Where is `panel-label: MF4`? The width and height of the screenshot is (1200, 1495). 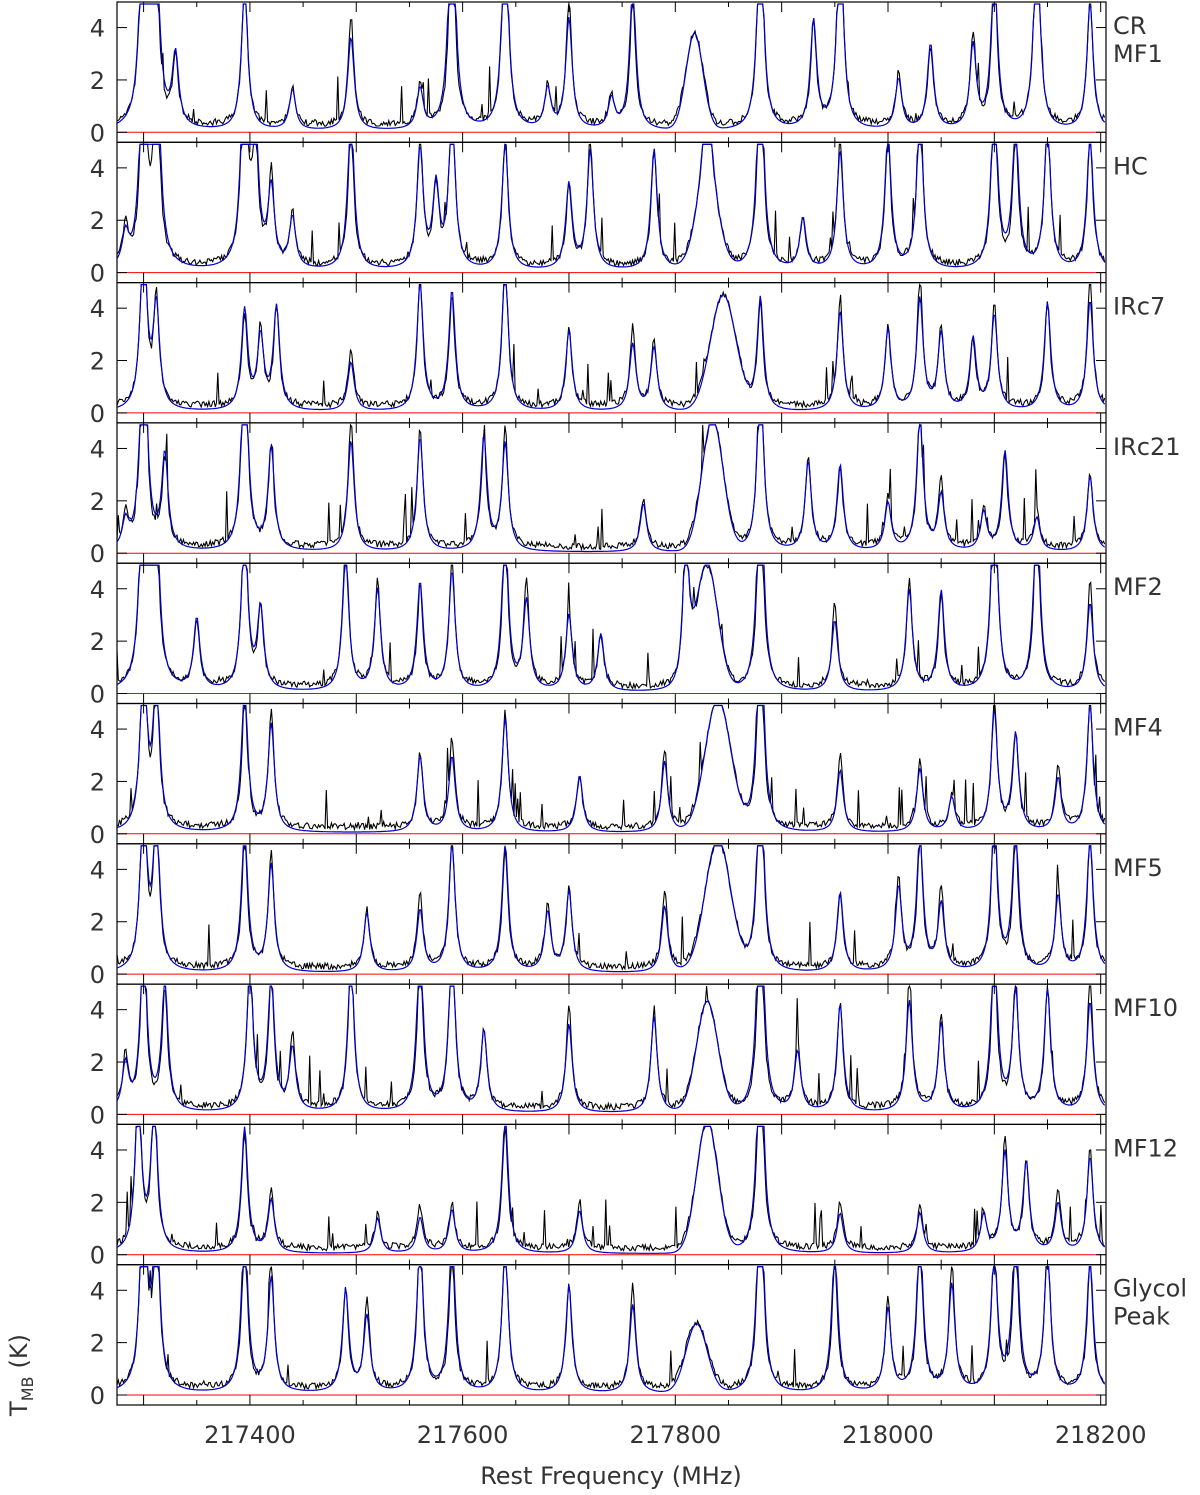 panel-label: MF4 is located at coordinates (1138, 728).